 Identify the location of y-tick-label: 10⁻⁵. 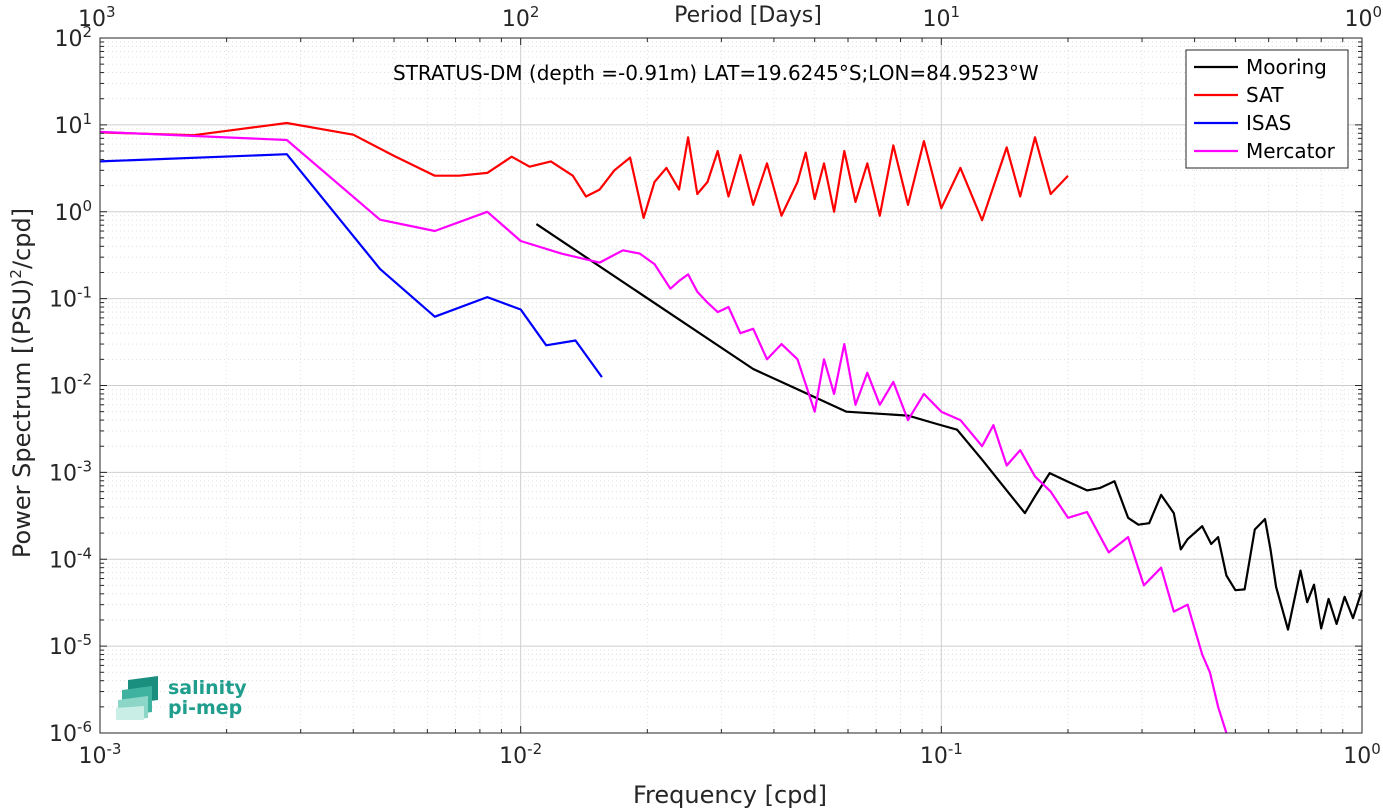
(70, 645).